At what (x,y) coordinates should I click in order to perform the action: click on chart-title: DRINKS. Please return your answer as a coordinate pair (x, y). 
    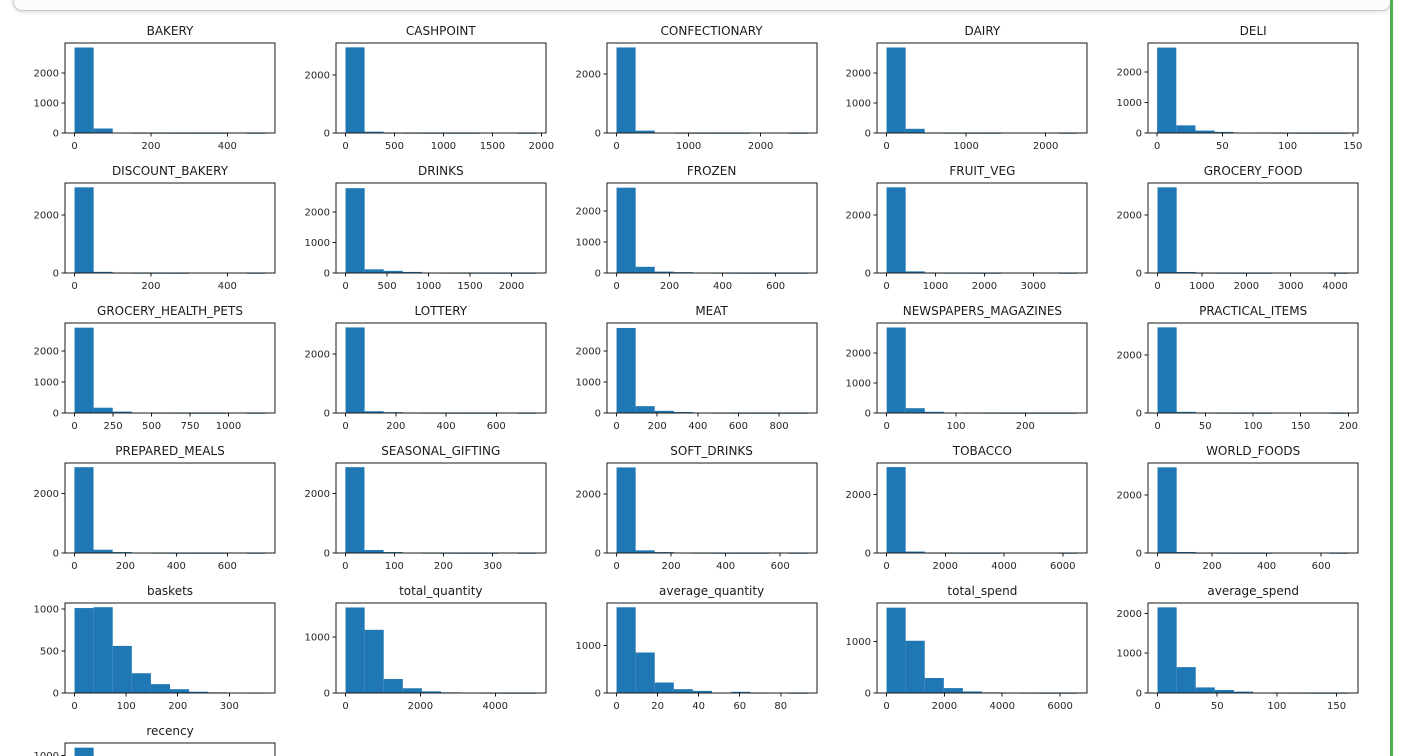
    Looking at the image, I should click on (441, 171).